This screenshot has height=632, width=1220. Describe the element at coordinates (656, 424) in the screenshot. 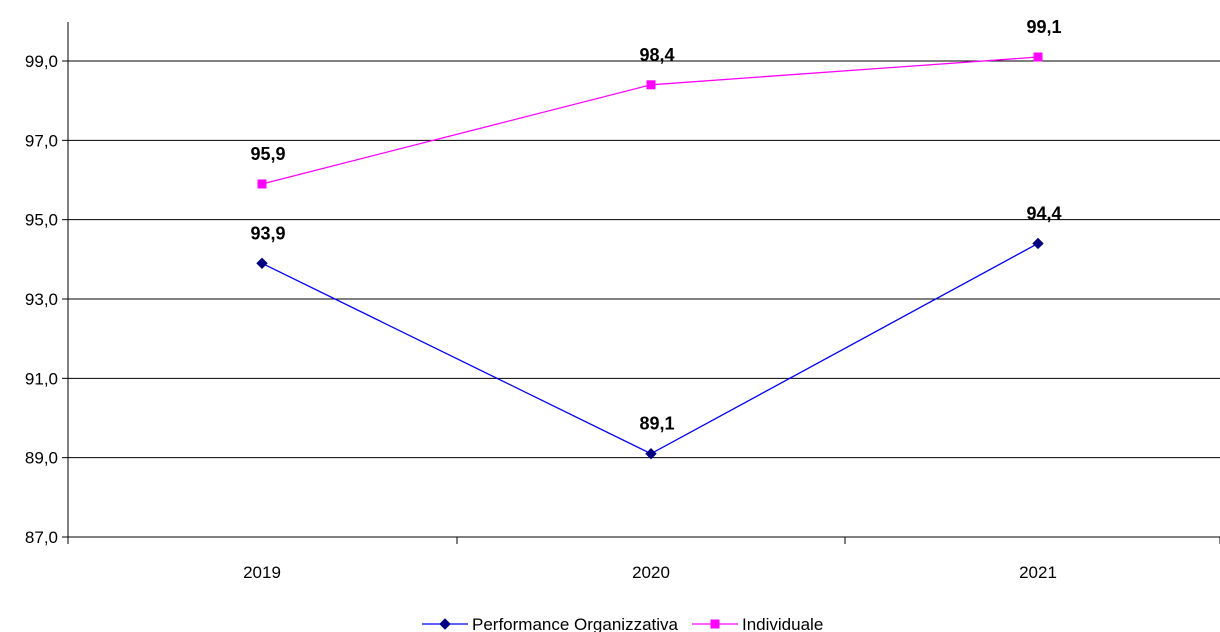

I see `data-label: 89,1` at that location.